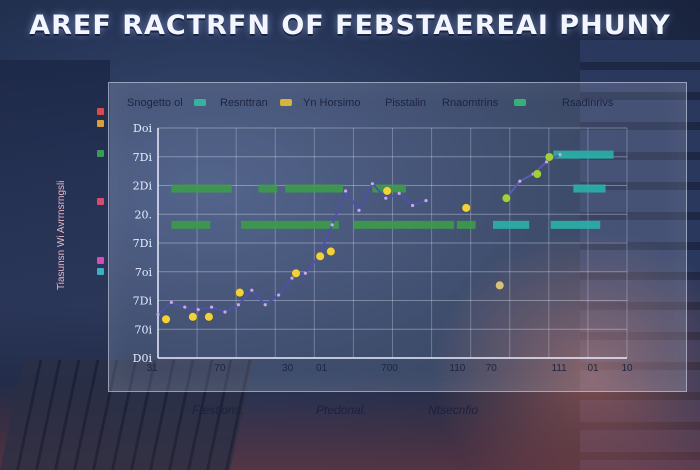 The height and width of the screenshot is (470, 700). What do you see at coordinates (100, 111) in the screenshot?
I see `side-marker-red` at bounding box center [100, 111].